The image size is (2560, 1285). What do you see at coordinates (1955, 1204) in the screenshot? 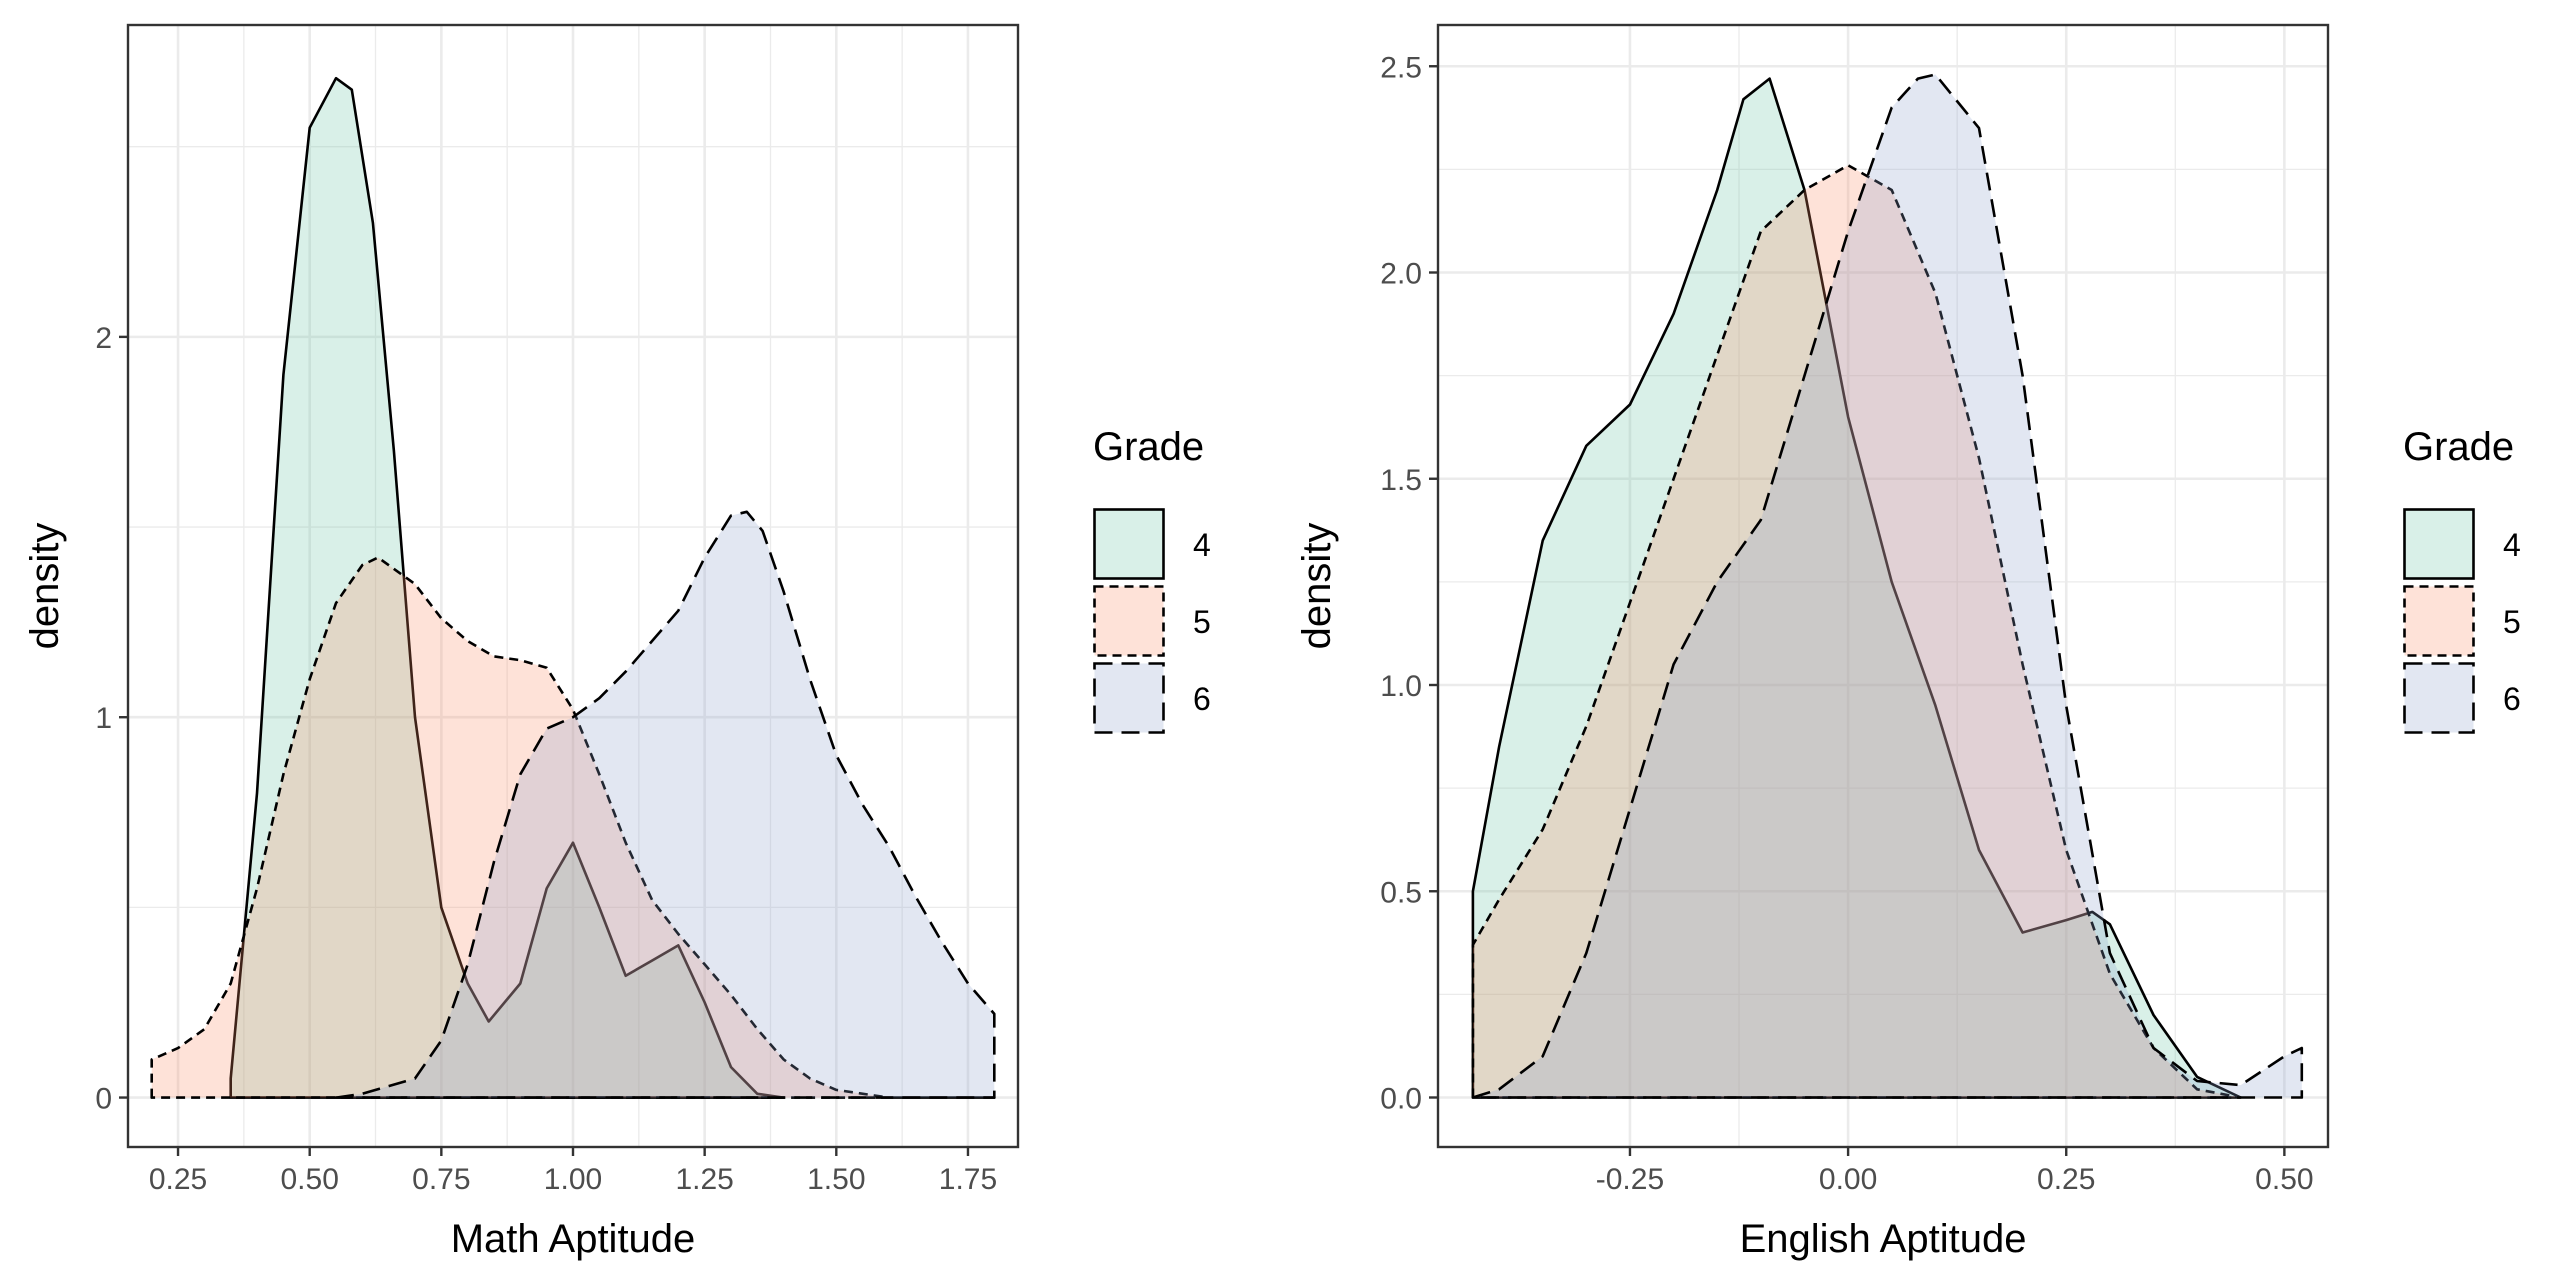
I see `x-axis: -0.25 0.00 0.25 0.50 English Aptitude` at bounding box center [1955, 1204].